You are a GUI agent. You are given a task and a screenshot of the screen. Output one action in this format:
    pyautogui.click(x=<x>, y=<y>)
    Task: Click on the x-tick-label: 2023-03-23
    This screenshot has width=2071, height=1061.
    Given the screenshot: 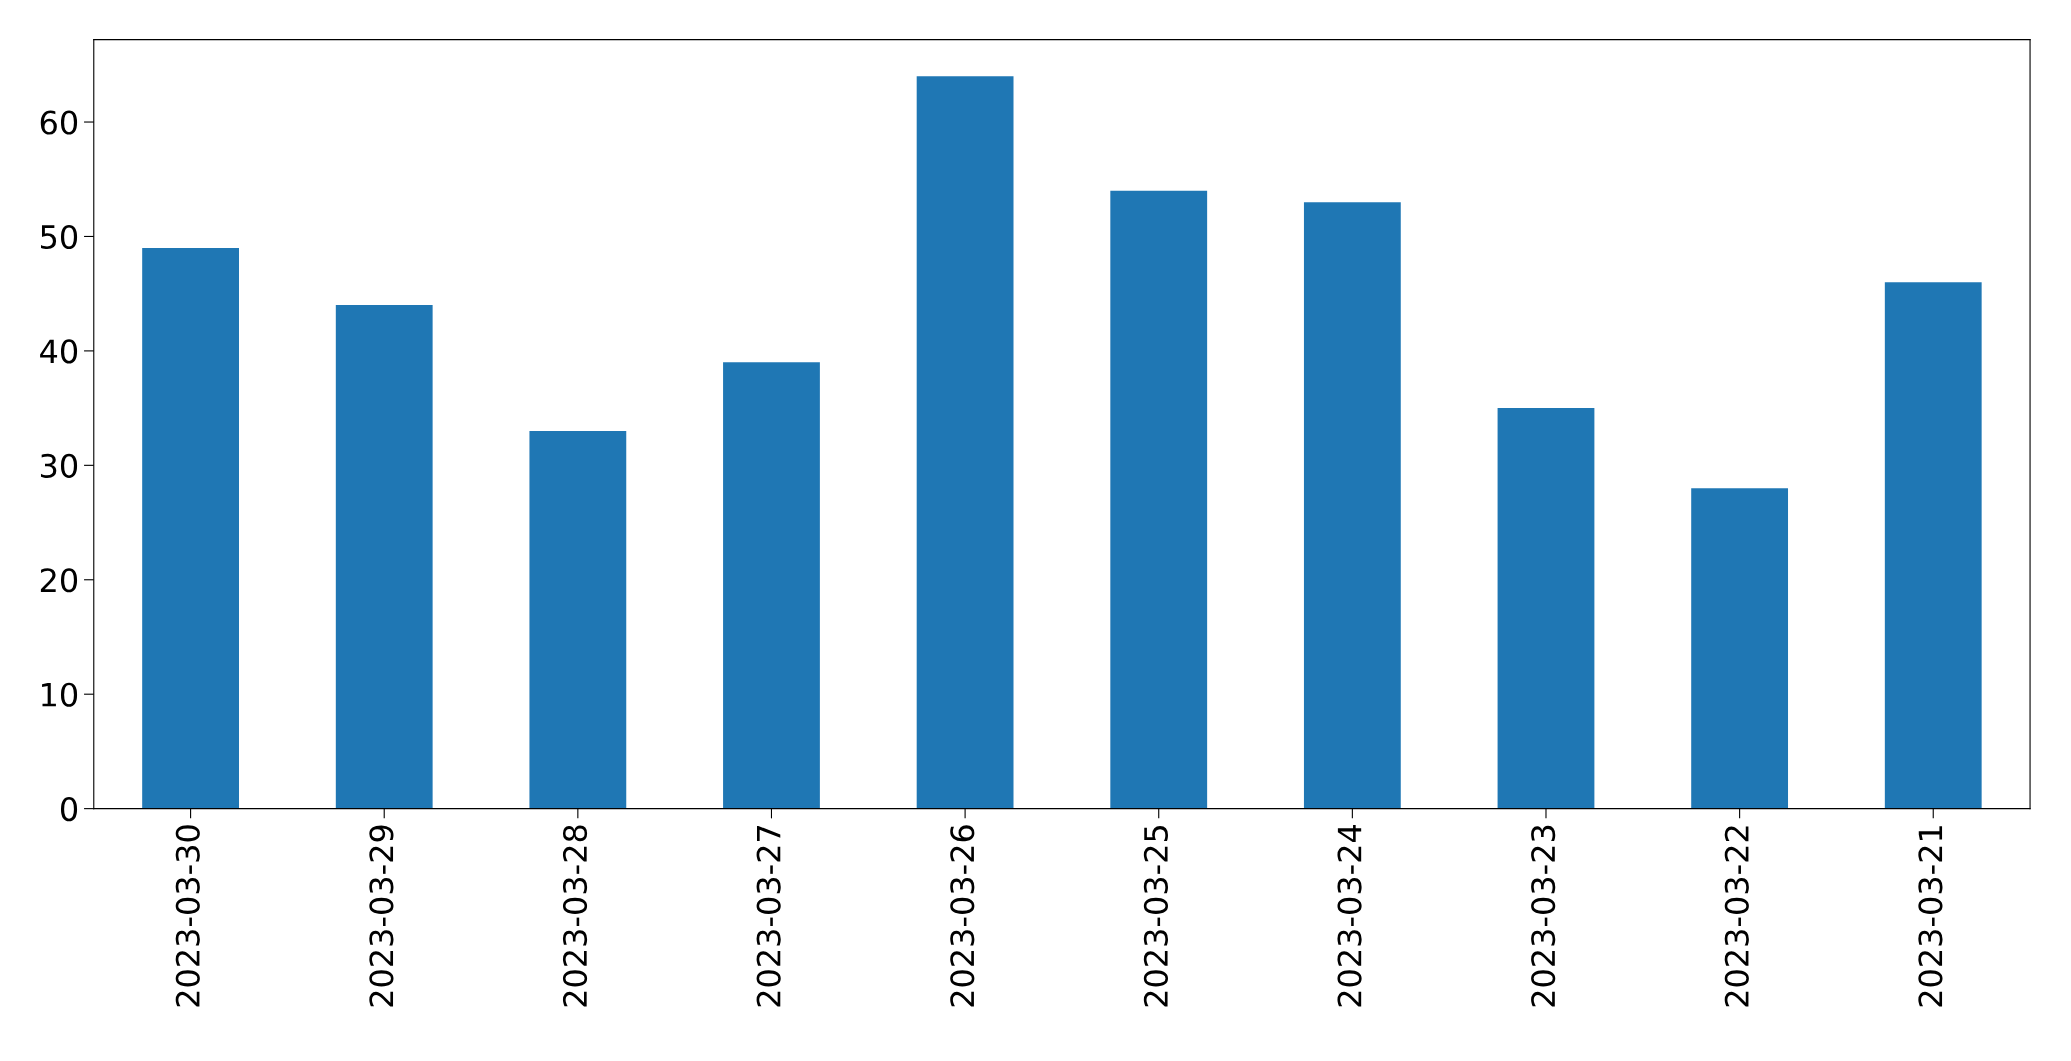 What is the action you would take?
    pyautogui.click(x=1543, y=916)
    